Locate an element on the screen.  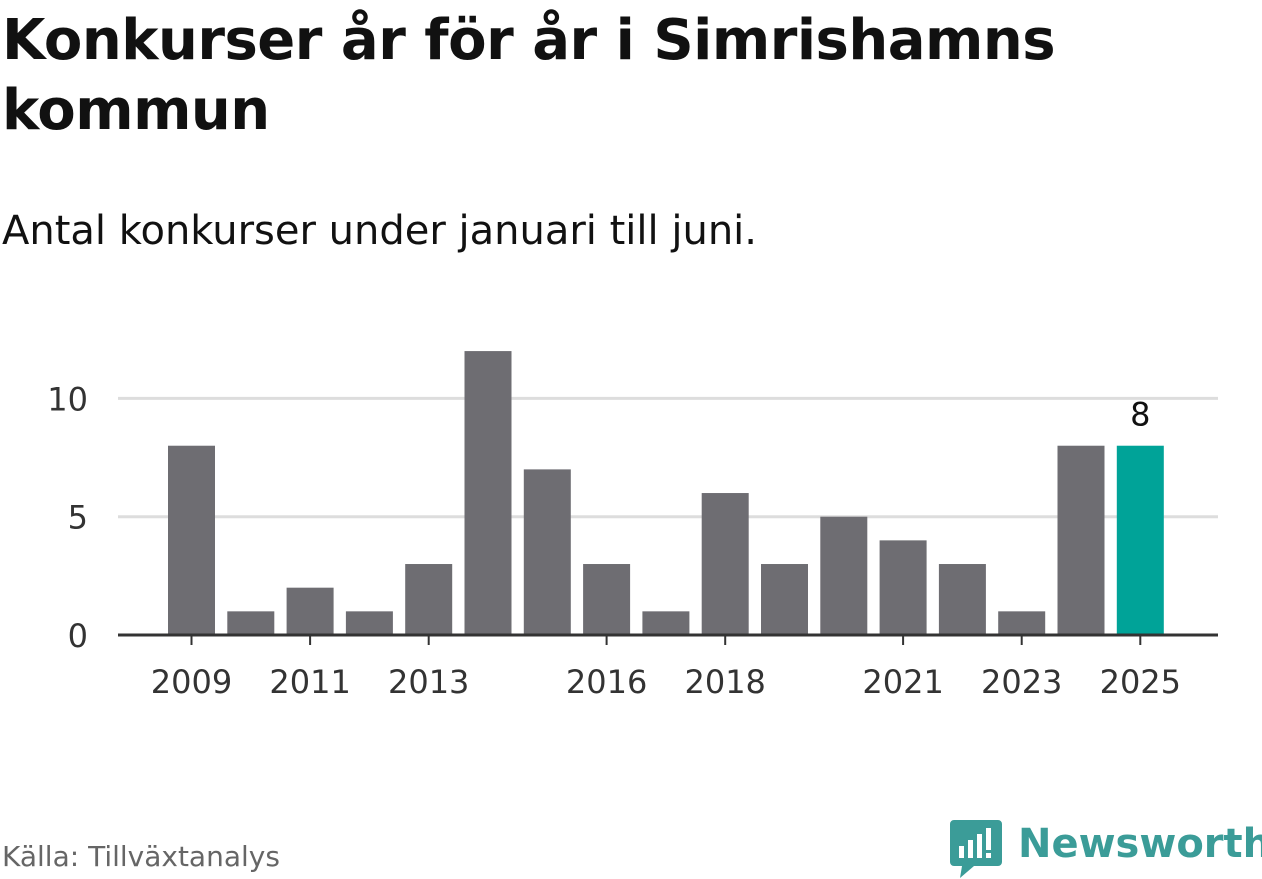
brand-logo: Newsworthy is located at coordinates (1106, 848).